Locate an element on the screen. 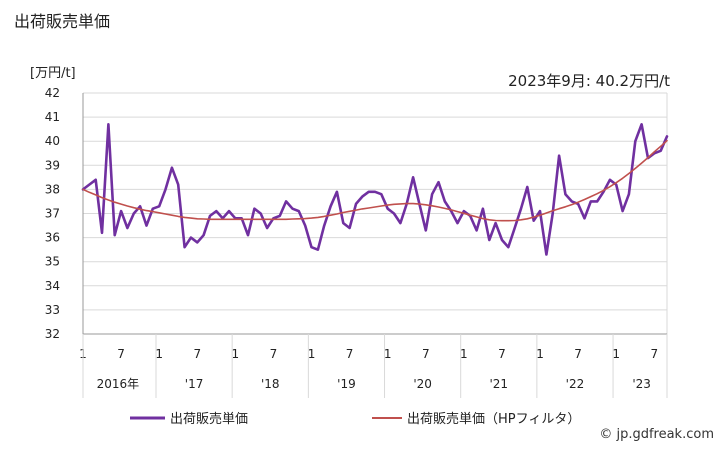 This screenshot has width=728, height=450. source-credit: © jp.gdfreak.com is located at coordinates (656, 434).